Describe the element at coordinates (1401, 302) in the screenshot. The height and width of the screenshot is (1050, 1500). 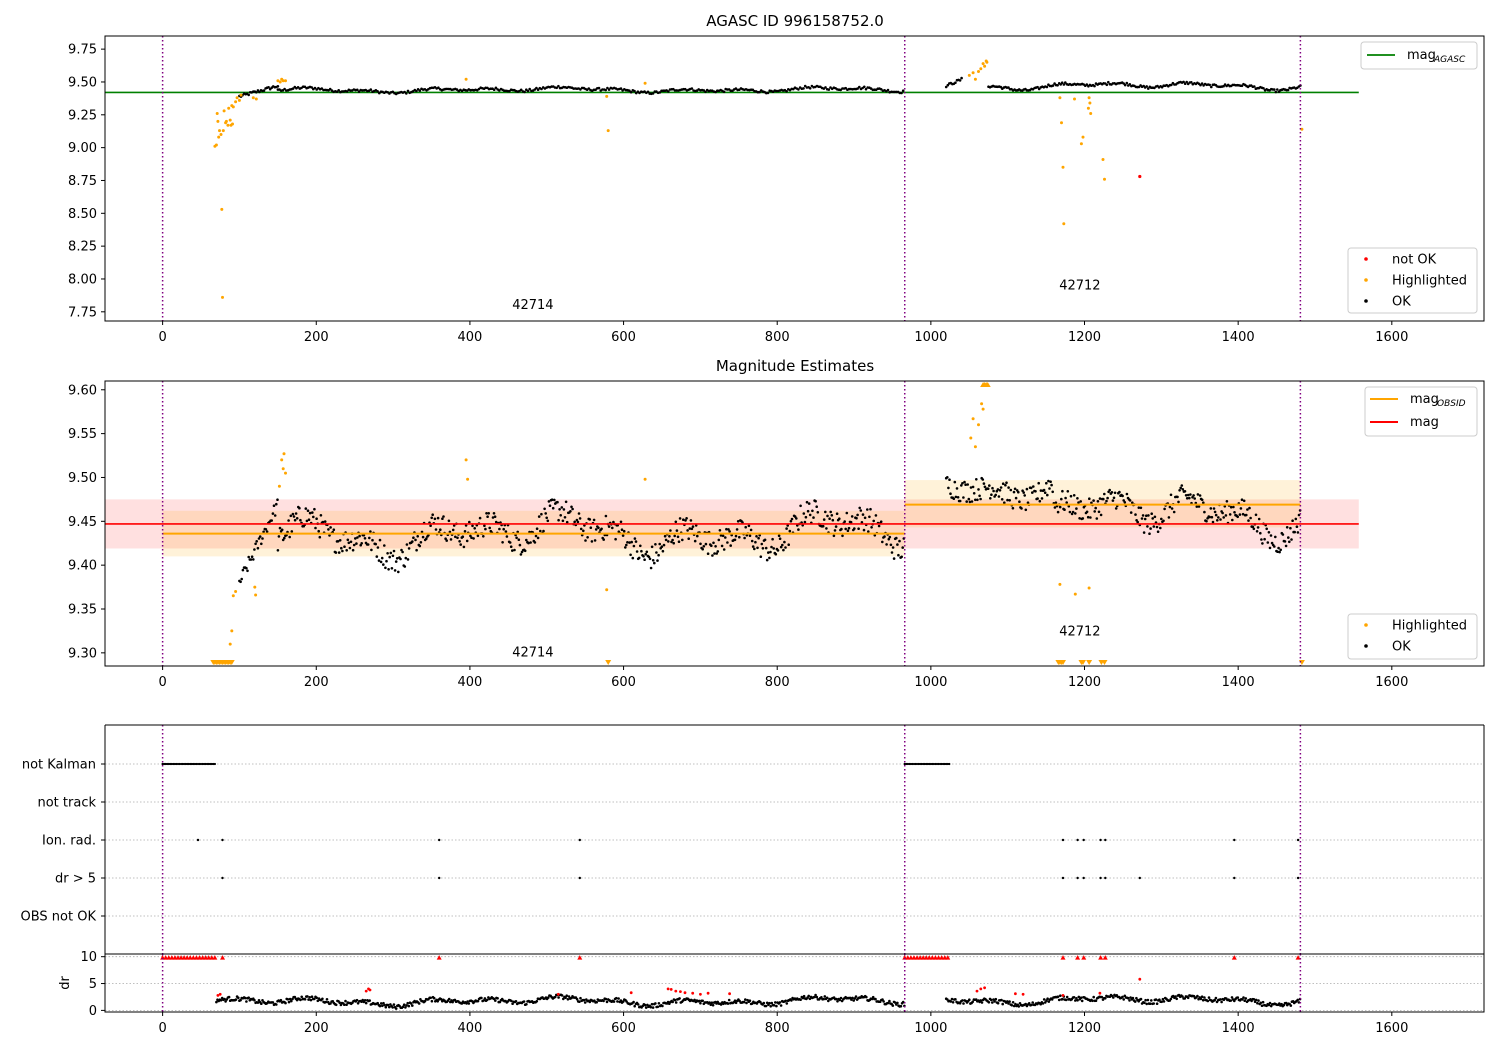
I see `legend-label: OK` at that location.